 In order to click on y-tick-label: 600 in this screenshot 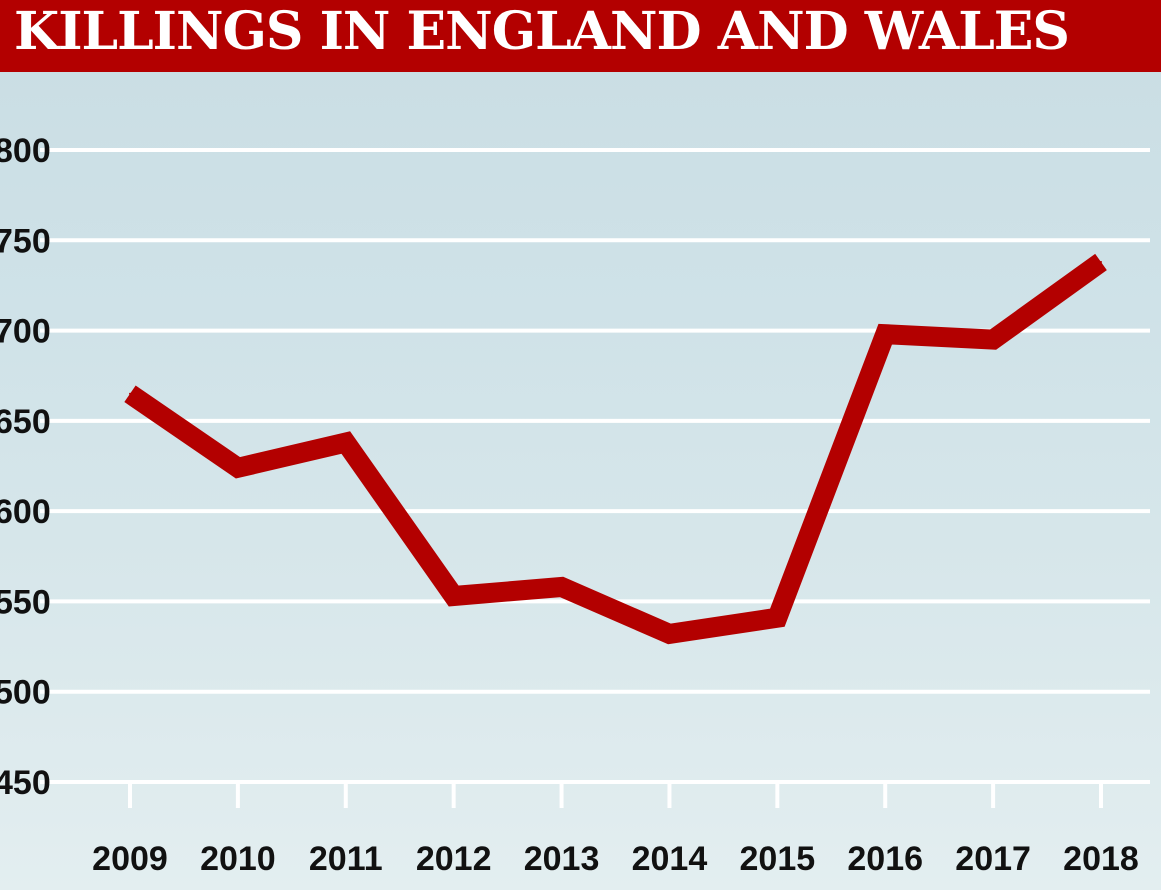, I will do `click(25, 512)`.